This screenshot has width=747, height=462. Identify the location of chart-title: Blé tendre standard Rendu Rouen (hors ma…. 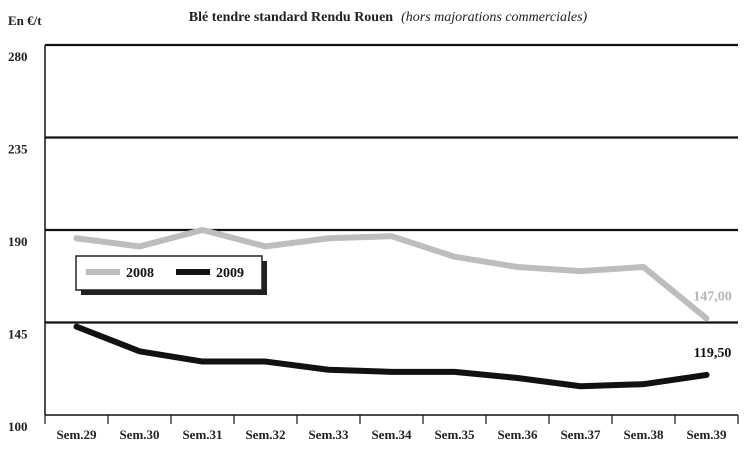
(388, 16).